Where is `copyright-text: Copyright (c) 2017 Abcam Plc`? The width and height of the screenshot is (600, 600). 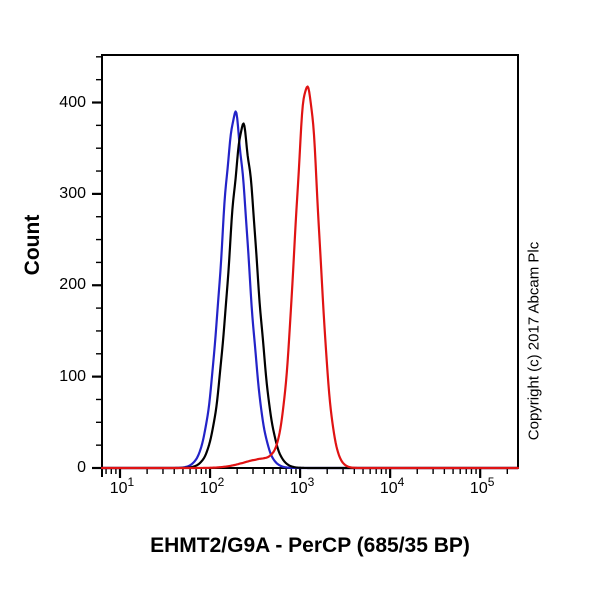
copyright-text: Copyright (c) 2017 Abcam Plc is located at coordinates (534, 341).